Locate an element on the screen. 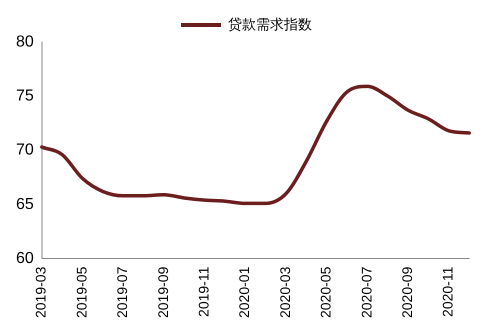 Image resolution: width=497 pixels, height=329 pixels. y-tick-label: 80 is located at coordinates (25, 41).